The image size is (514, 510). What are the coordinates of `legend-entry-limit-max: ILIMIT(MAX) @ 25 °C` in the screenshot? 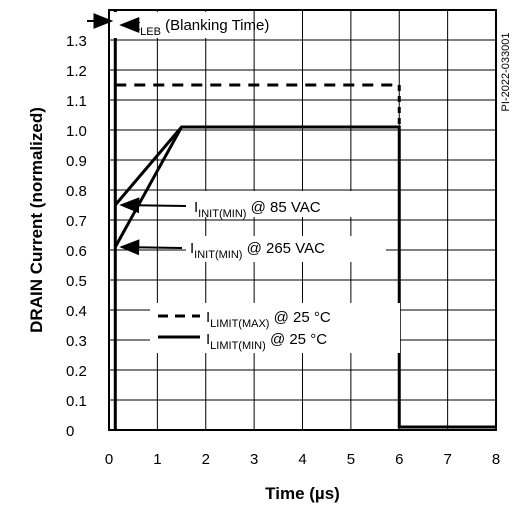 It's located at (268, 319).